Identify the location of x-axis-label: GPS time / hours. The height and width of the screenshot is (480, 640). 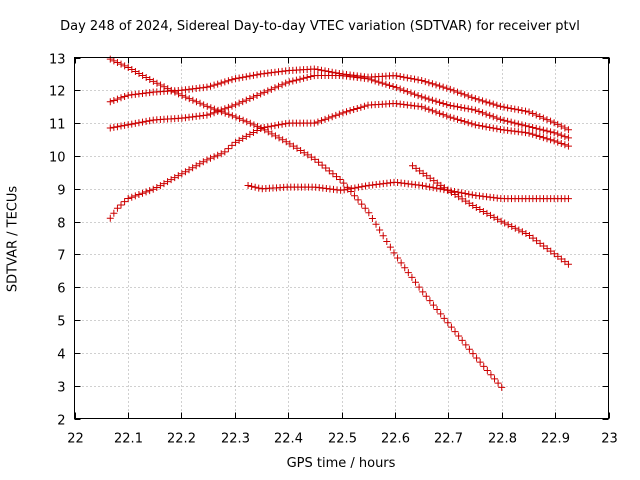
(341, 463).